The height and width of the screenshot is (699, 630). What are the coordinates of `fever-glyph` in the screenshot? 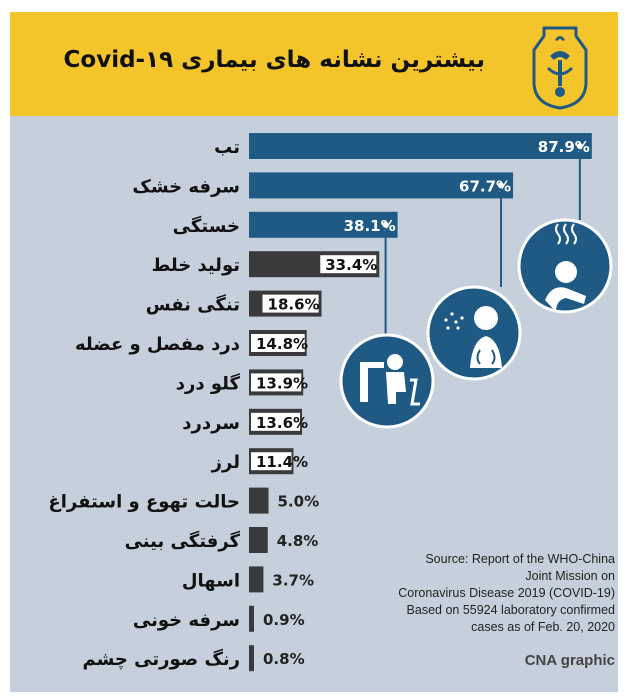 It's located at (565, 267).